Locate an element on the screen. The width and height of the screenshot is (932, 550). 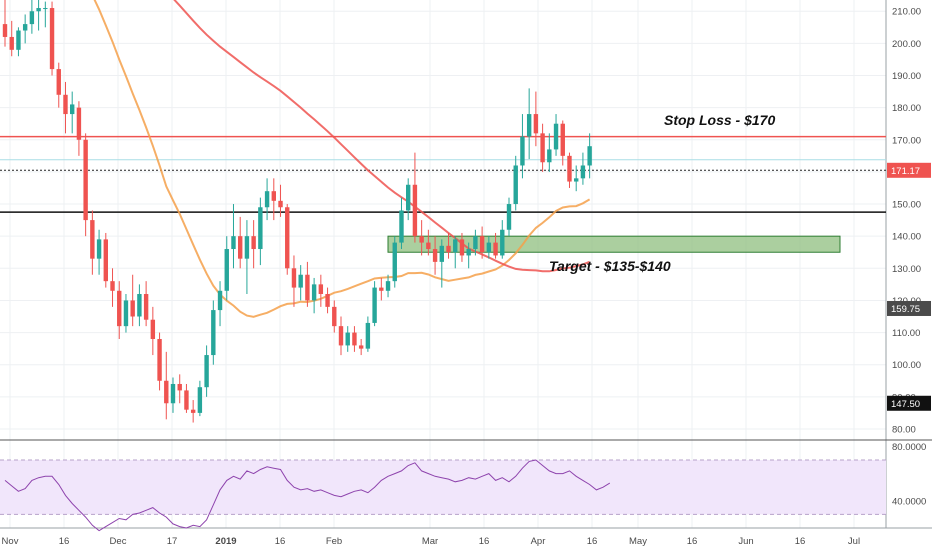
price-tag-label: 159.75 is located at coordinates (905, 309).